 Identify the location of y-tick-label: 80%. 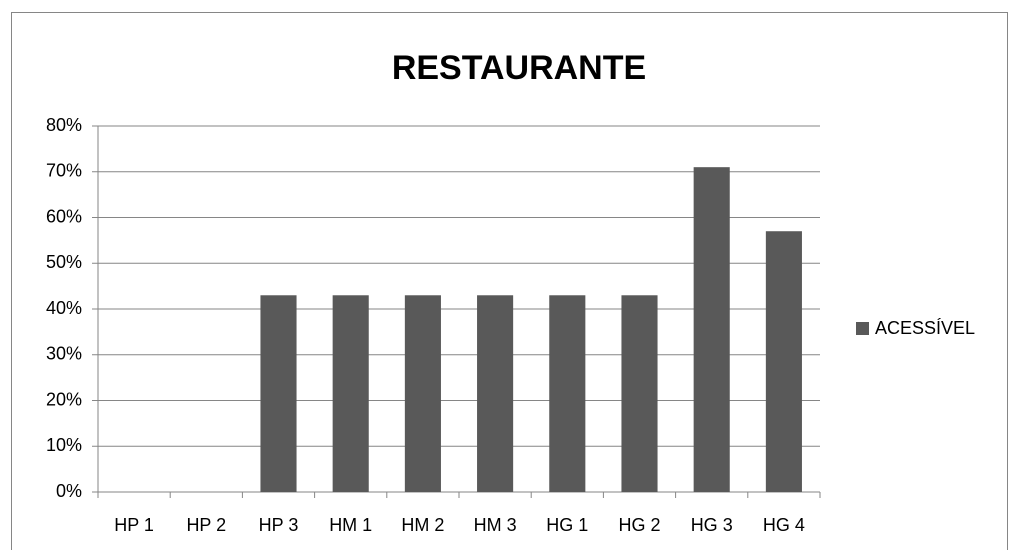
(64, 125).